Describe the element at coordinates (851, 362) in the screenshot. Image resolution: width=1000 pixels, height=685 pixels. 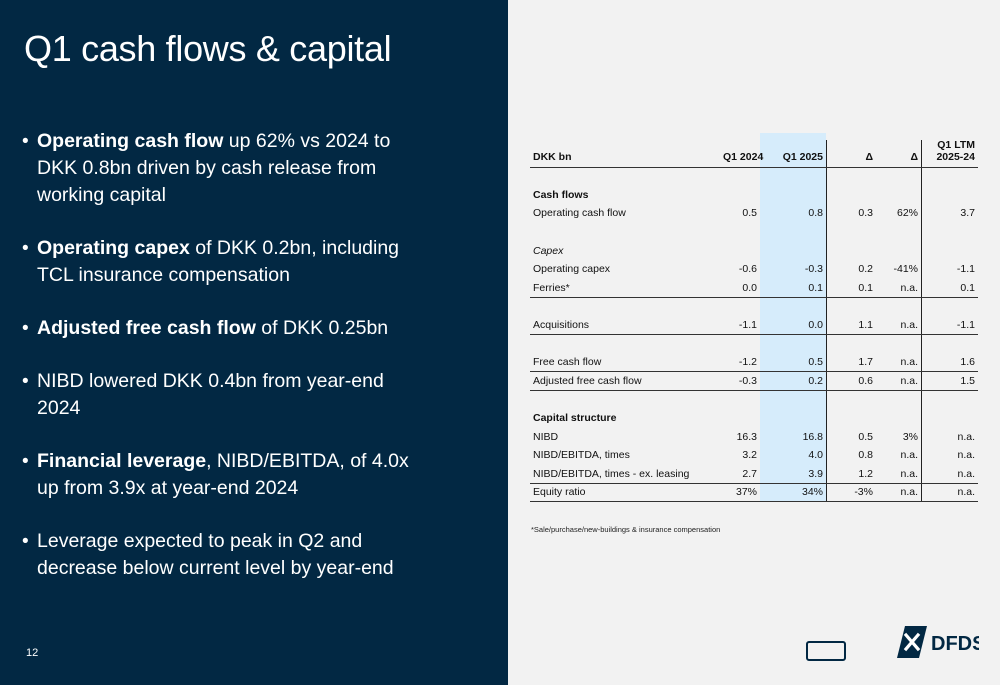
I see `cell-delta-abs: 1.7` at that location.